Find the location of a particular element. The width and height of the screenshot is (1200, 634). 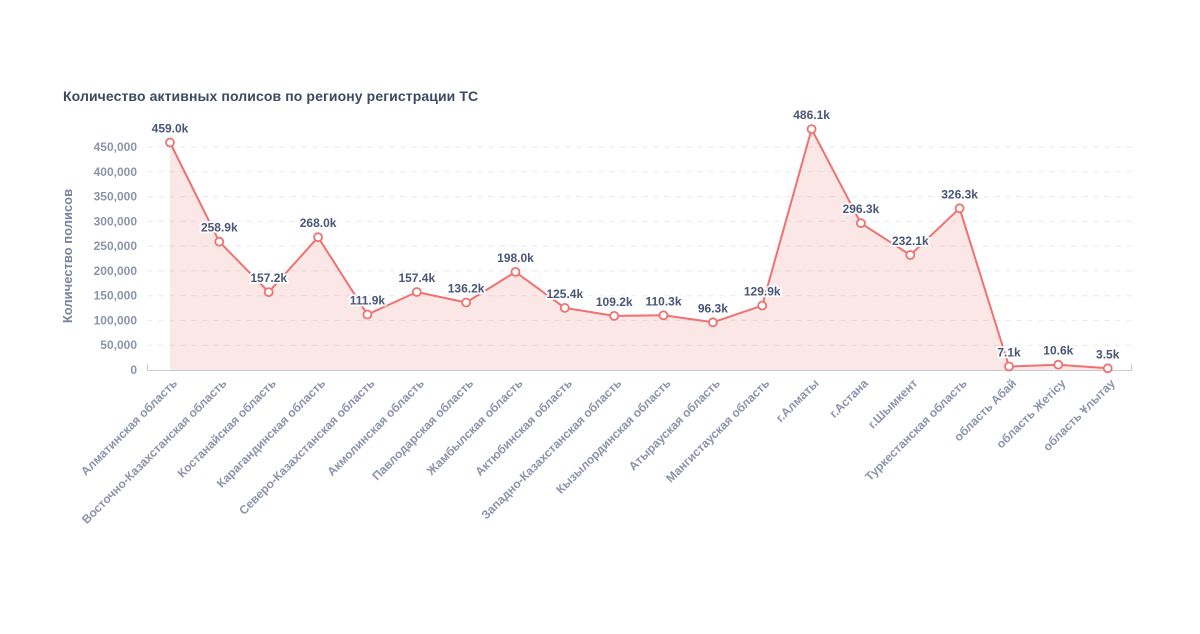

data-point-label: 10.6k is located at coordinates (1058, 351).